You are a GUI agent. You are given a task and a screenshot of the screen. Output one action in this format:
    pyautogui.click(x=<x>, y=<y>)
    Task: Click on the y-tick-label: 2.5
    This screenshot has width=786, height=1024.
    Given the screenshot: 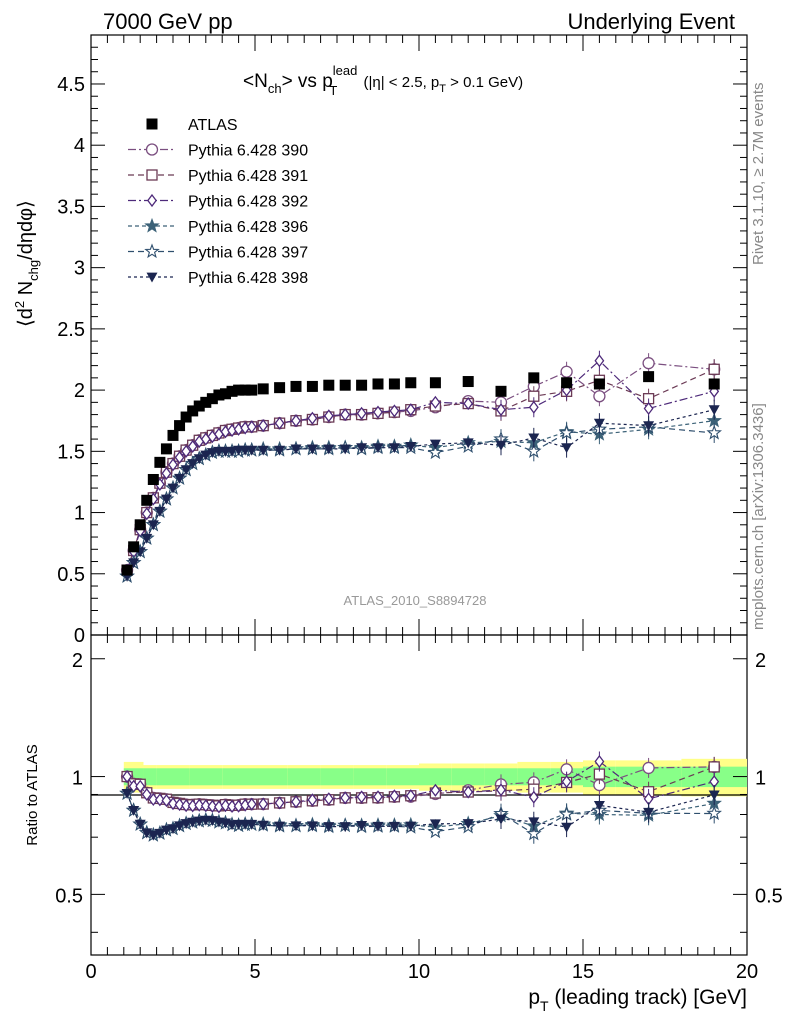 What is the action you would take?
    pyautogui.click(x=71, y=330)
    